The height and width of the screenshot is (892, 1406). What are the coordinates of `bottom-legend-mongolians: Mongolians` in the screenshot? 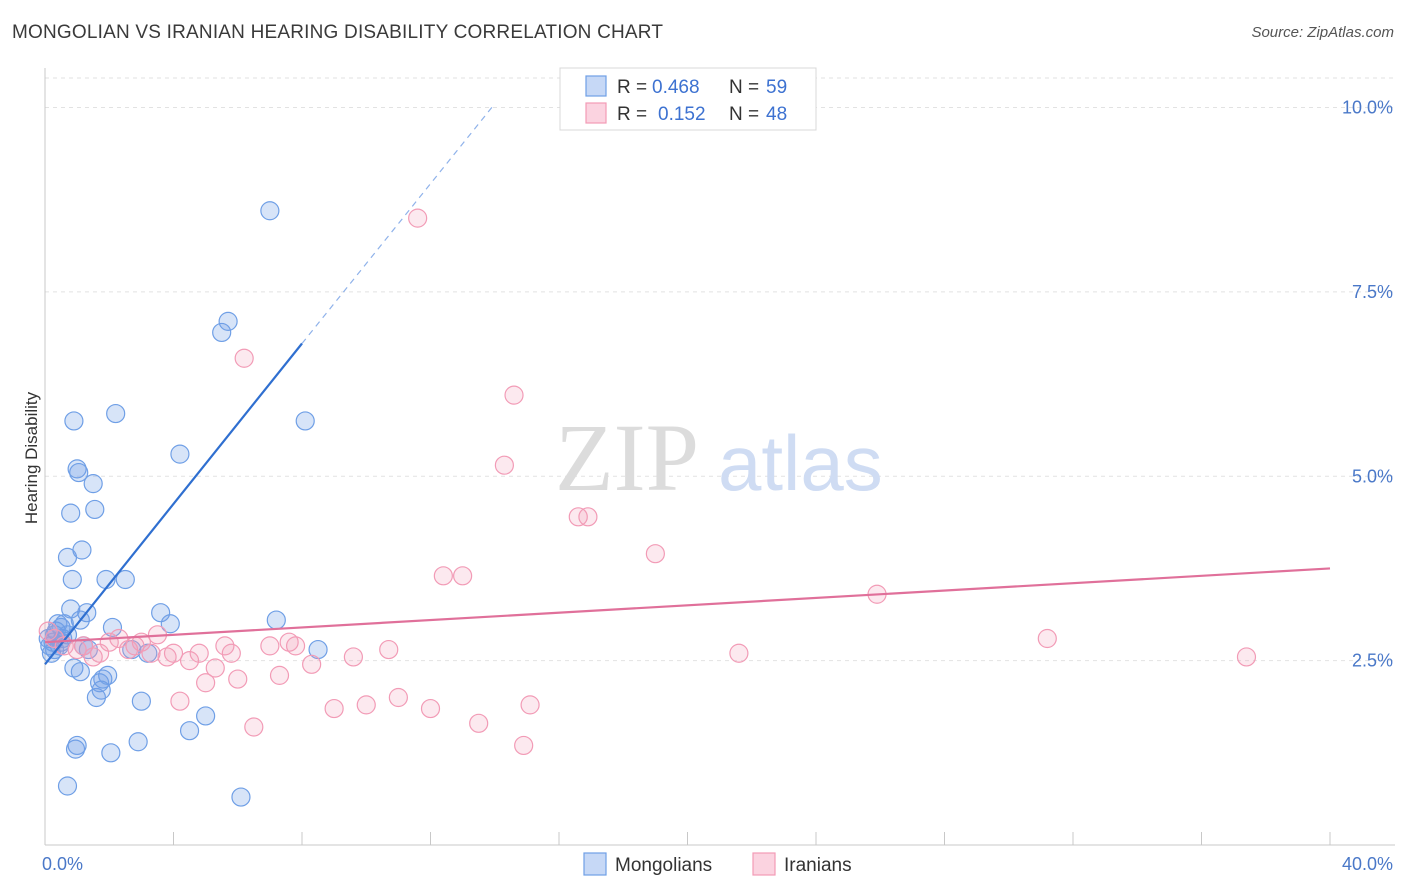 It's located at (663, 865).